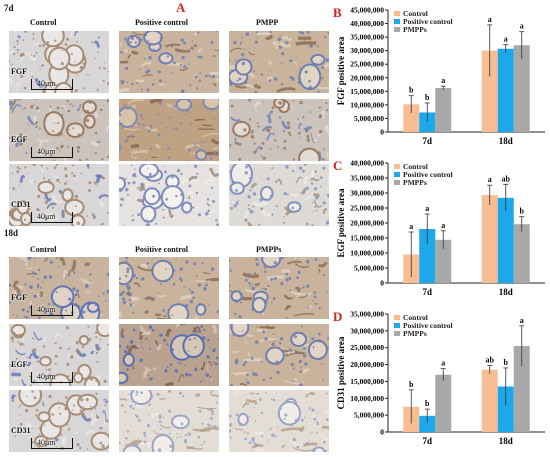 The image size is (550, 457). I want to click on y-tick-label: 40,000,000, so click(367, 163).